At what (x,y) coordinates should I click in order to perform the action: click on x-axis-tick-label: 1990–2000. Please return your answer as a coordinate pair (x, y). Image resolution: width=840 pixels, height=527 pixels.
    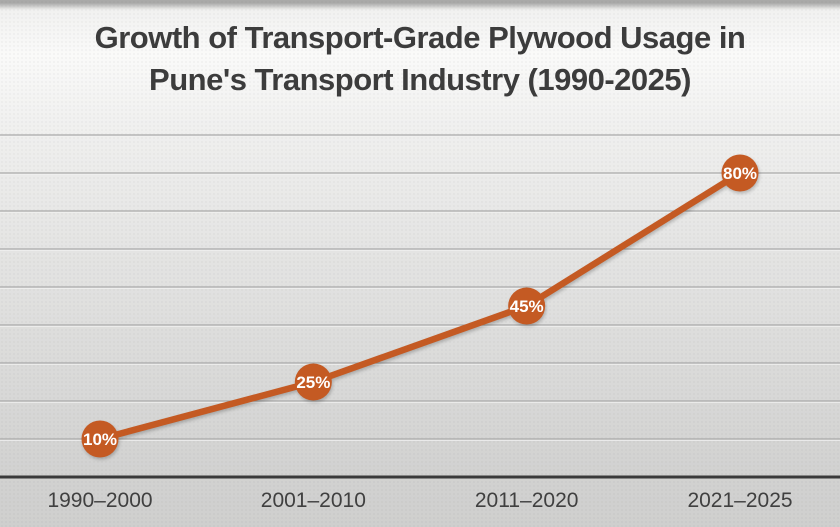
    Looking at the image, I should click on (100, 500).